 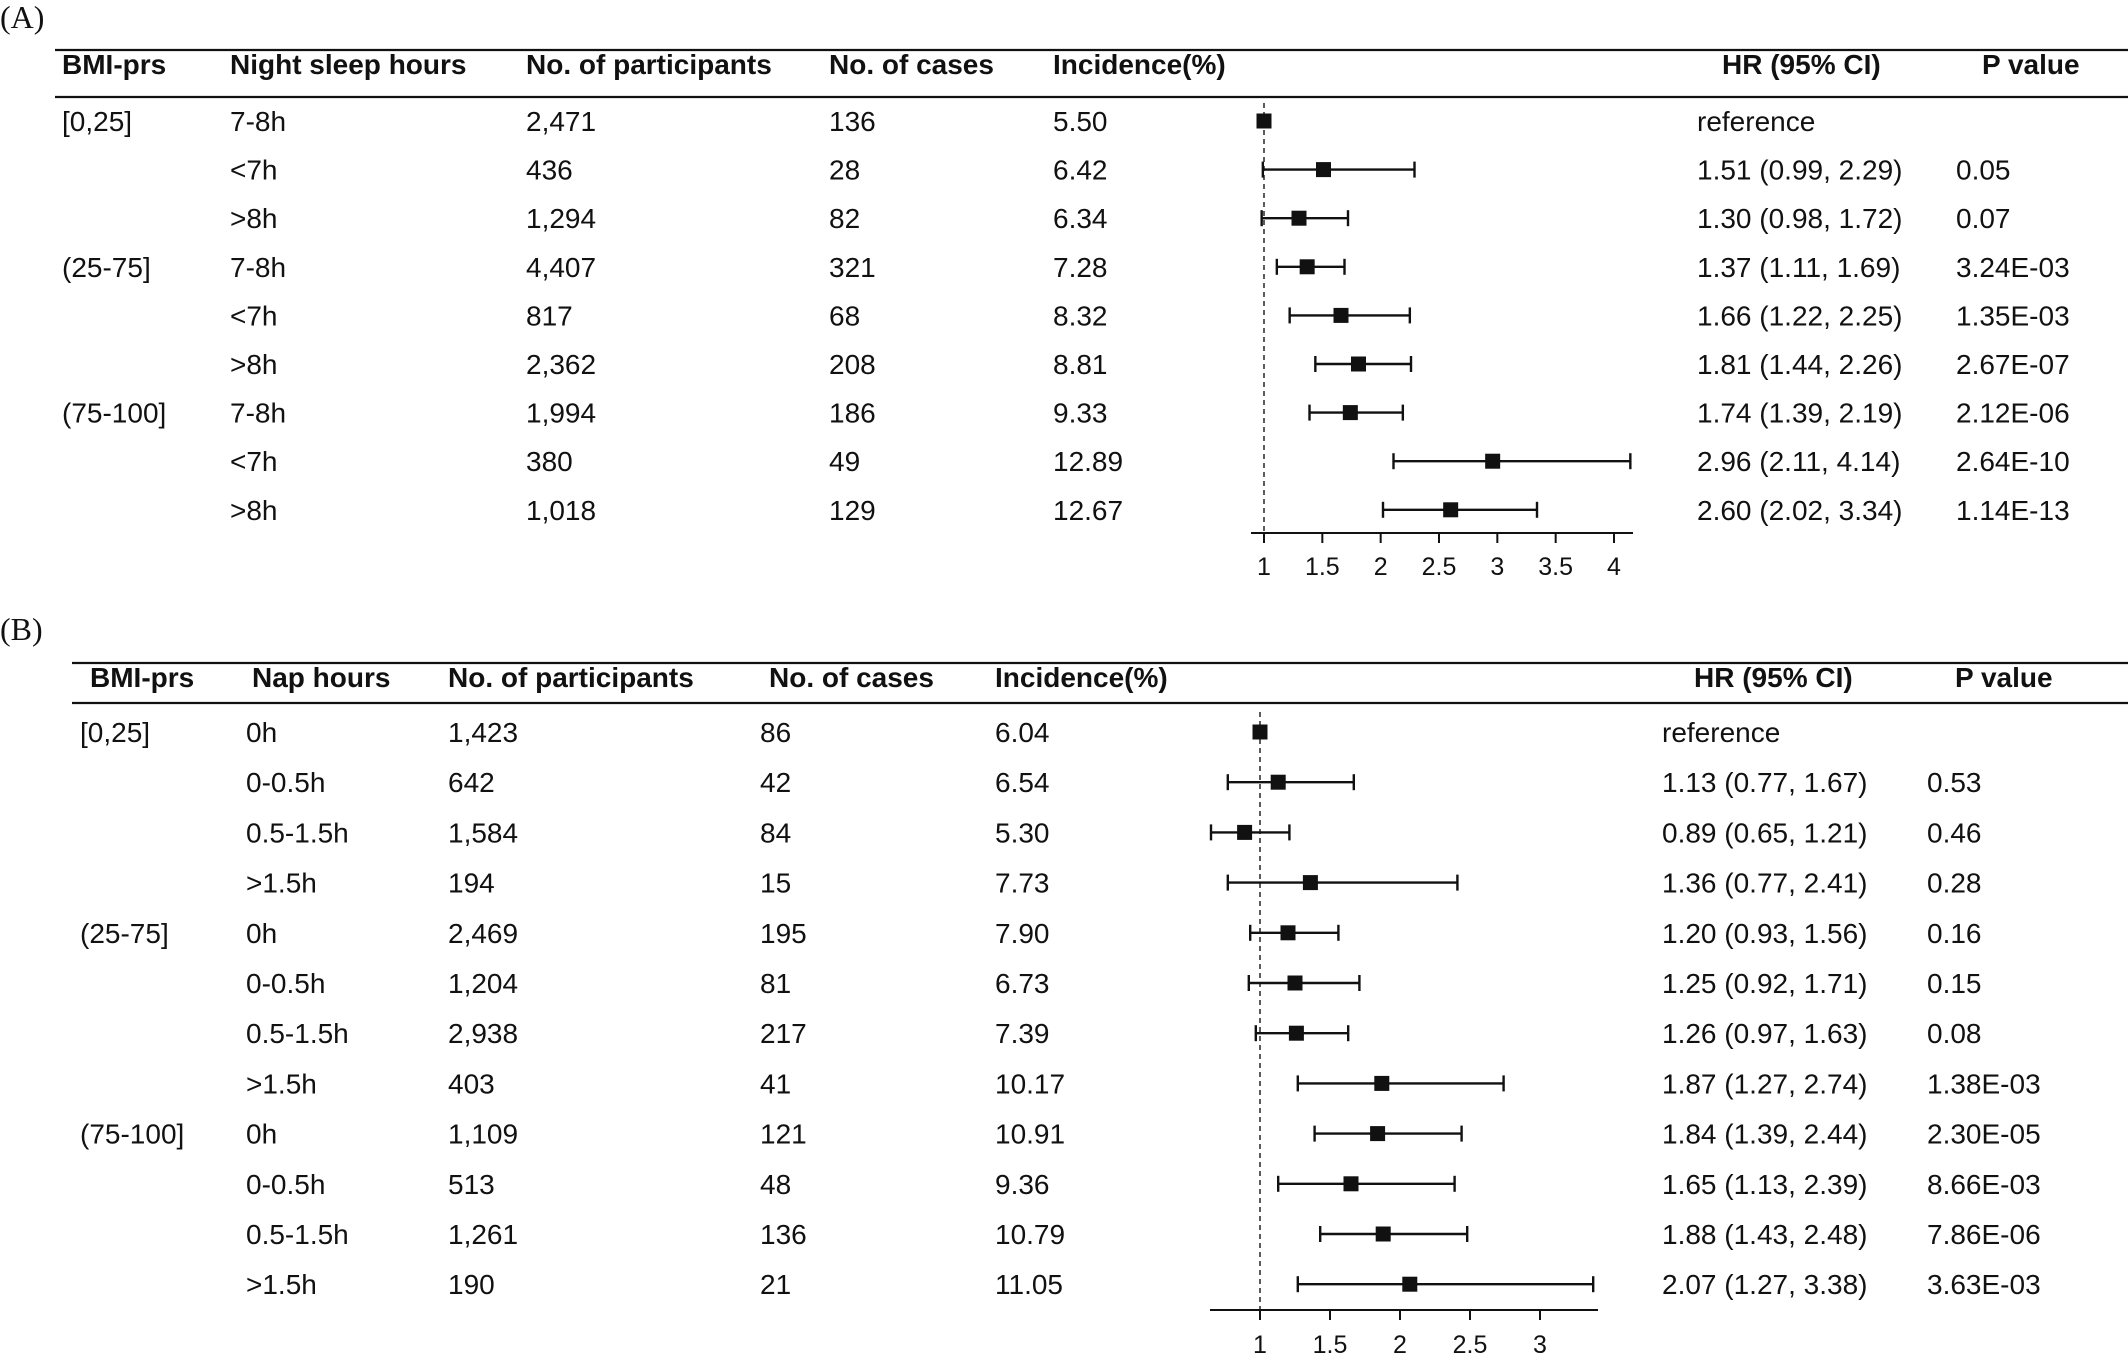 What do you see at coordinates (2013, 315) in the screenshot?
I see `cell-p-value: 1.35E-03` at bounding box center [2013, 315].